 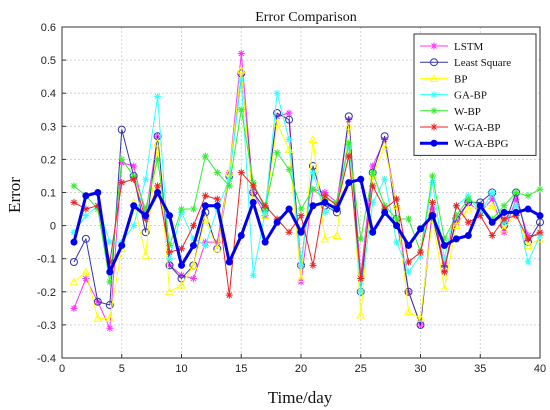 I want to click on y-axis-title: Error, so click(x=14, y=195).